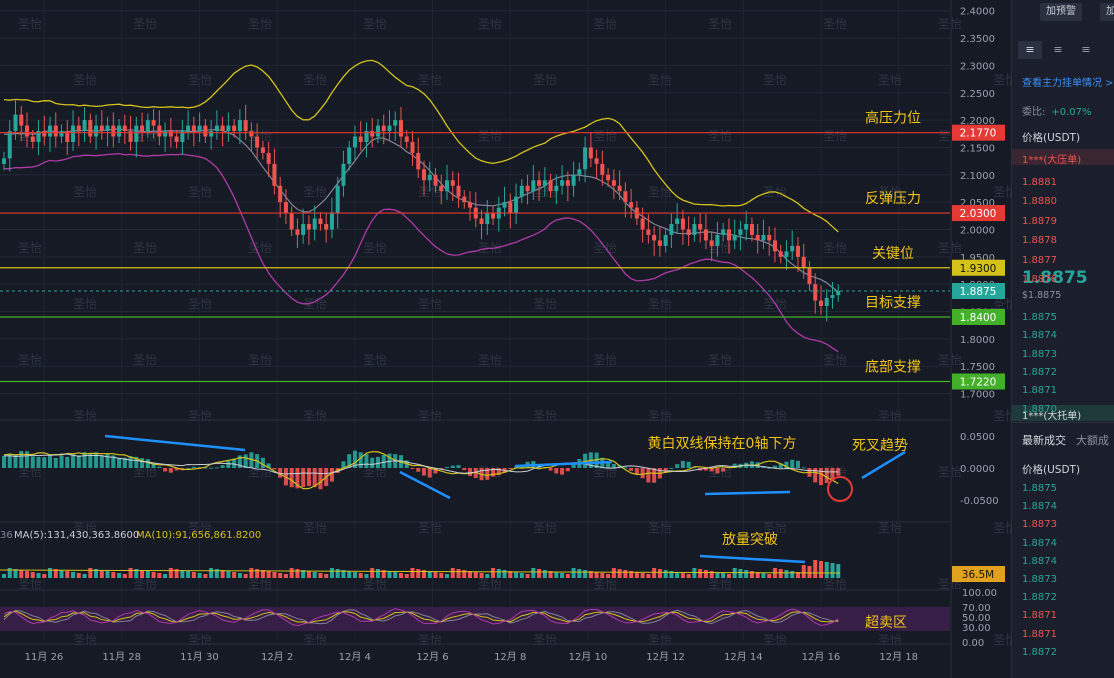 The height and width of the screenshot is (678, 1114). What do you see at coordinates (1086, 49) in the screenshot?
I see `depth-asks-icon: ≡` at bounding box center [1086, 49].